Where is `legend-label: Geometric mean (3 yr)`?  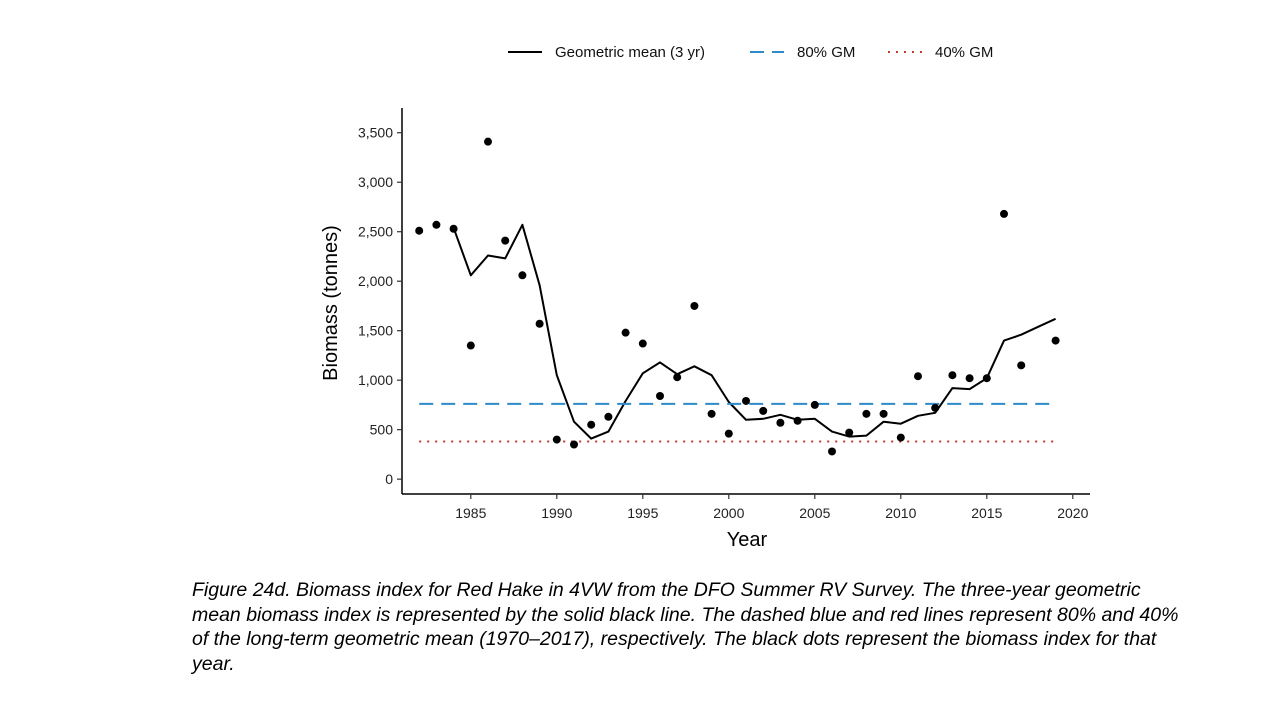
legend-label: Geometric mean (3 yr) is located at coordinates (630, 52).